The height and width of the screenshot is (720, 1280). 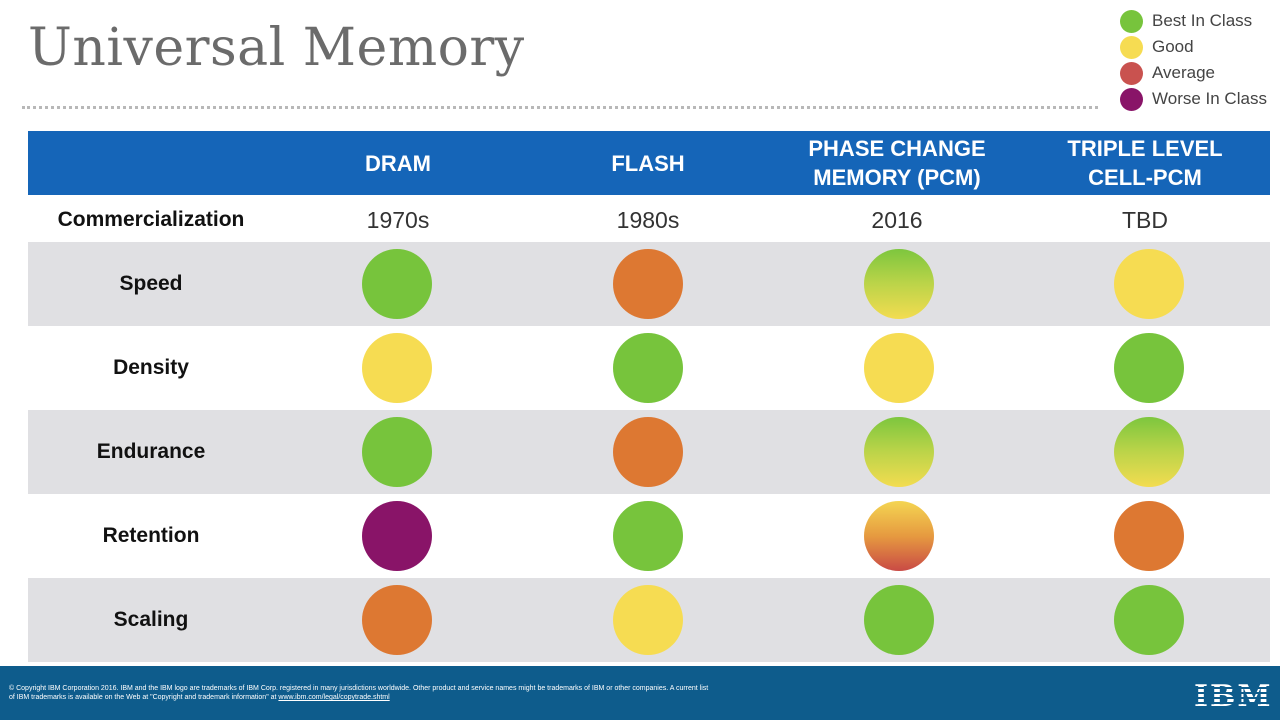 I want to click on rating-dot-speed-flash, so click(x=648, y=284).